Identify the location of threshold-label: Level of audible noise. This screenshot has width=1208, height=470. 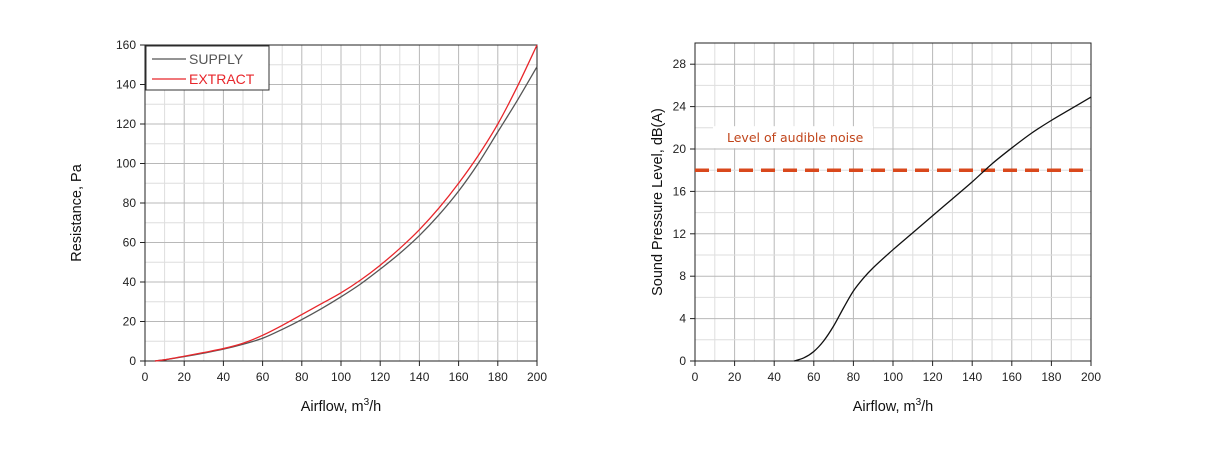
(795, 137).